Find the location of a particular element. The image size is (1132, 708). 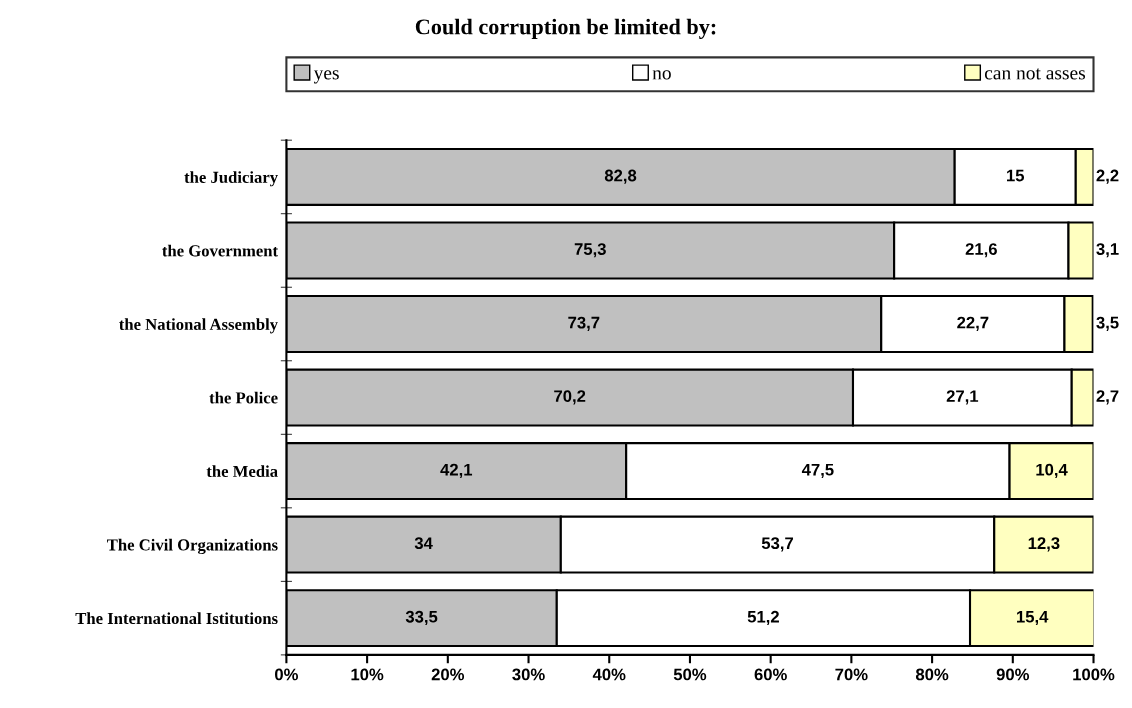

x-tick-label: 70% is located at coordinates (851, 674).